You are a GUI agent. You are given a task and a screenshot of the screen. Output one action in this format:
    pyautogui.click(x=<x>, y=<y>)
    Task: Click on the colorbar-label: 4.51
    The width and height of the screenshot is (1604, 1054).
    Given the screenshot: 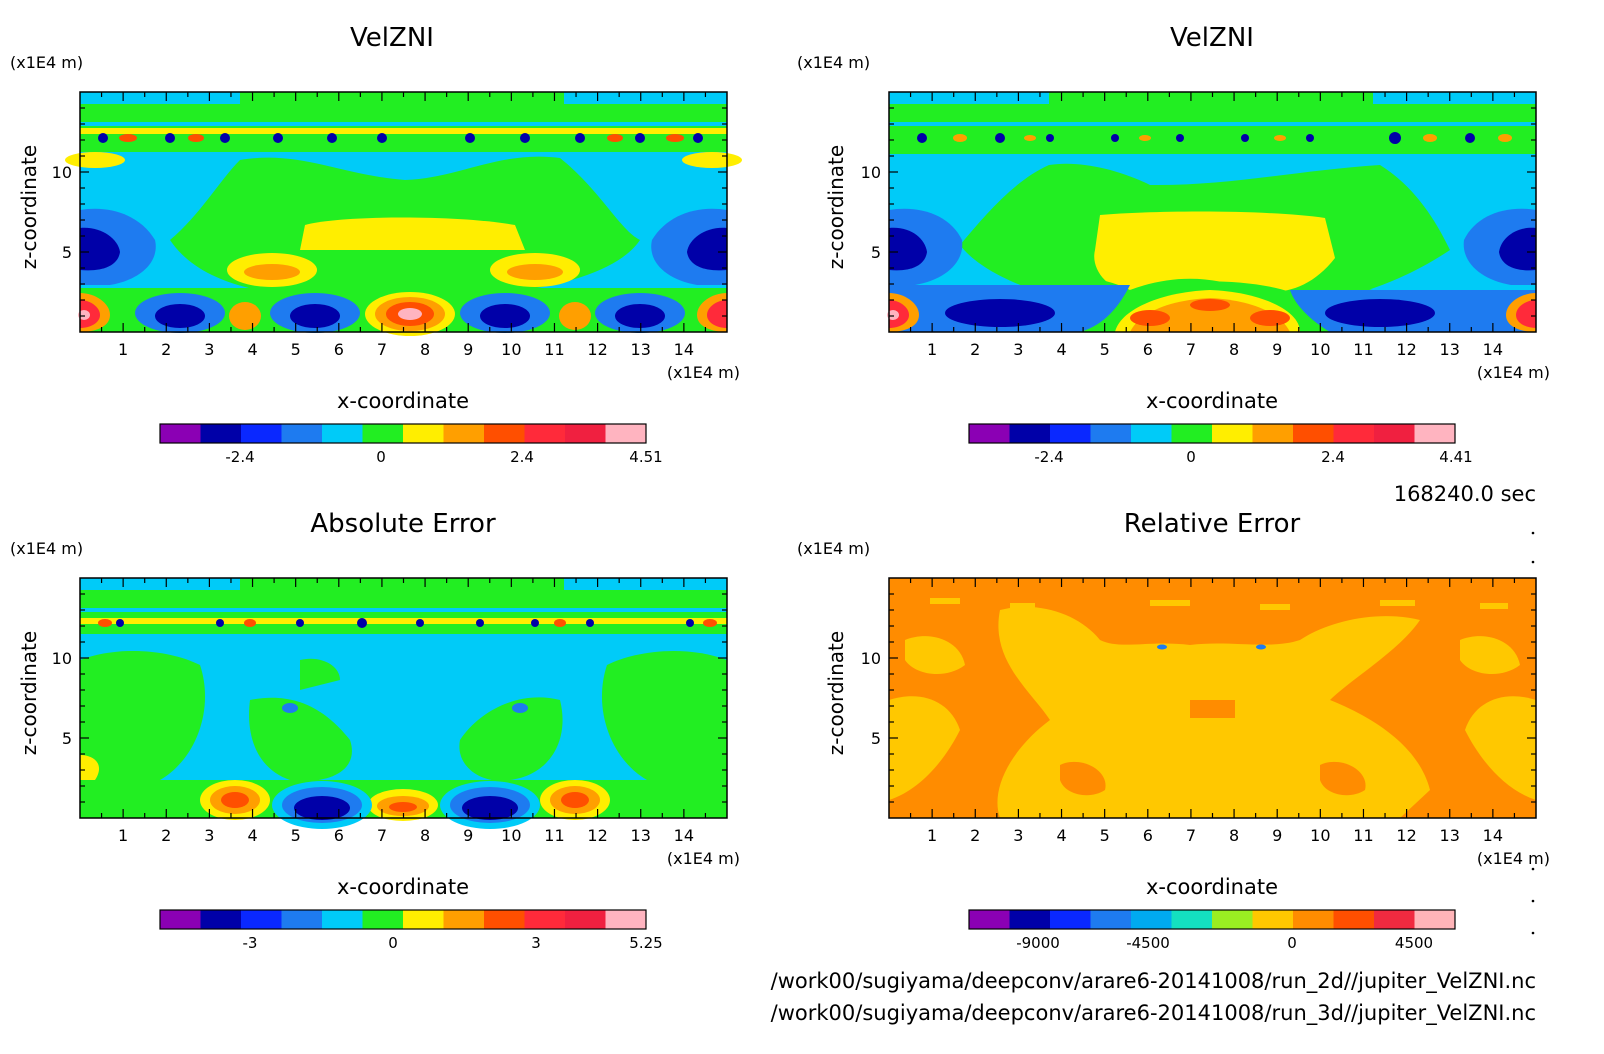 What is the action you would take?
    pyautogui.click(x=645, y=457)
    